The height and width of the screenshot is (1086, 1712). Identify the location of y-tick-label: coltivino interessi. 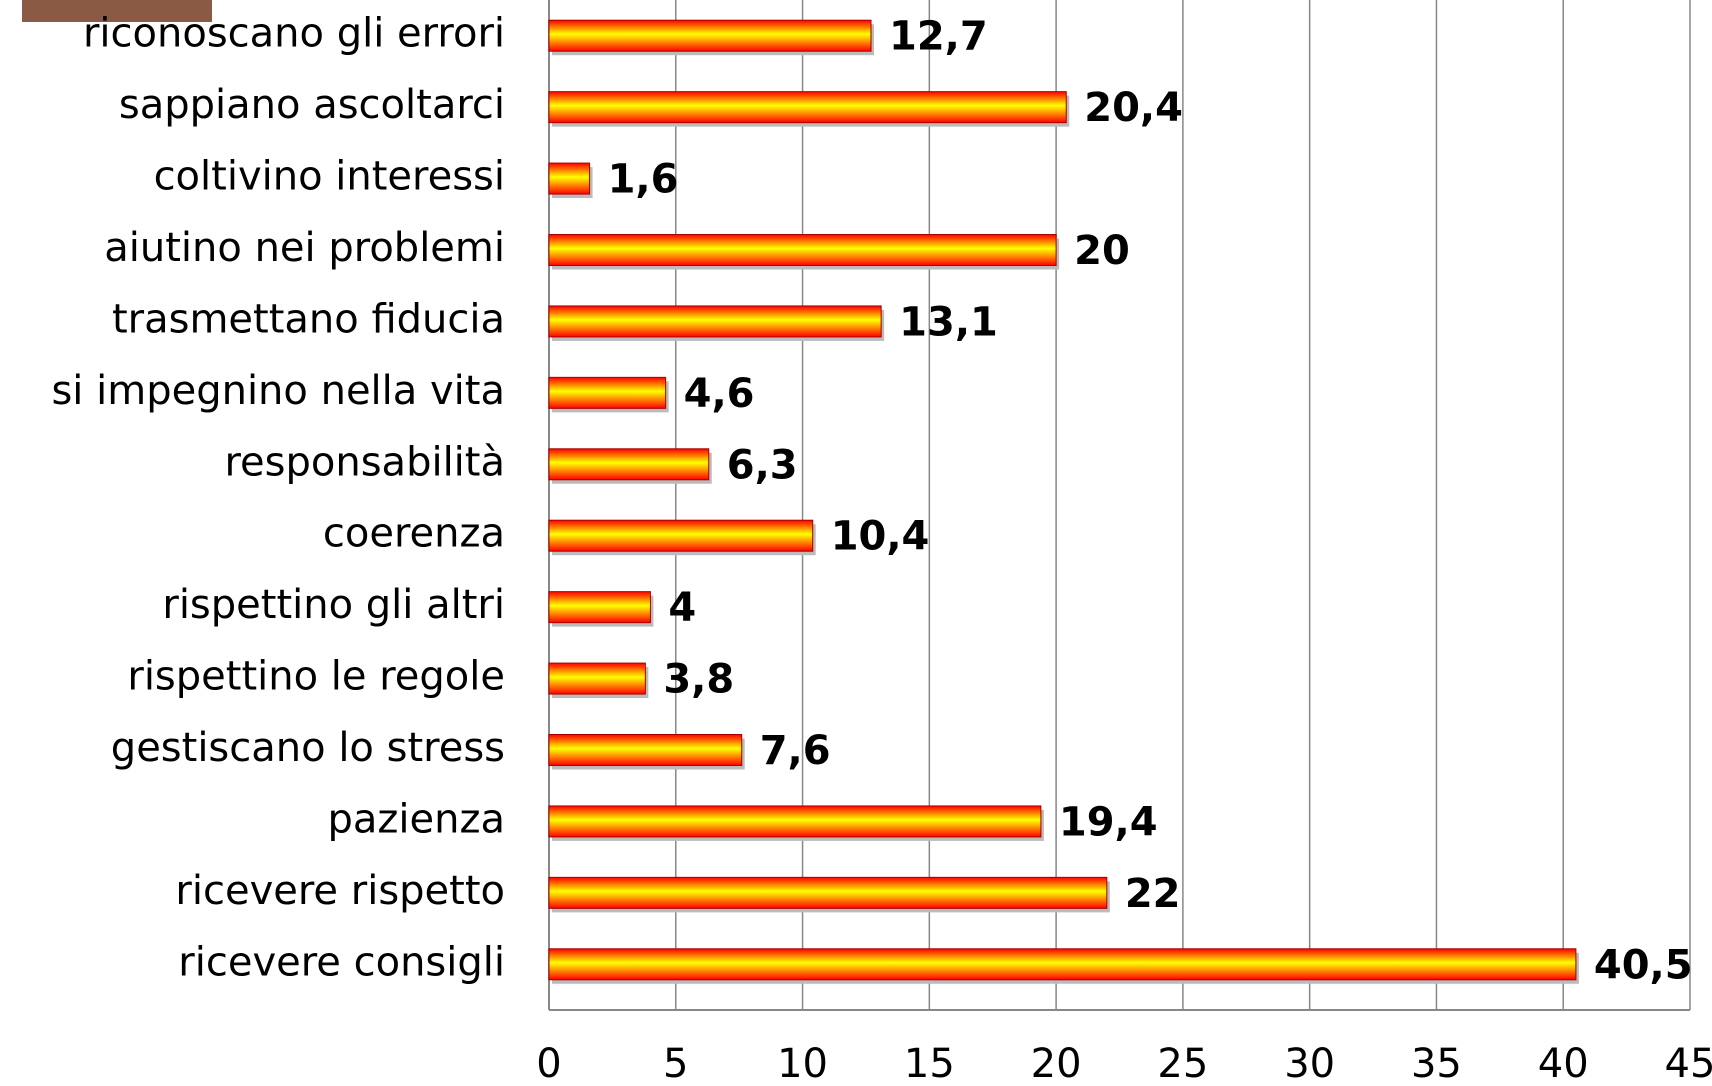
(329, 177).